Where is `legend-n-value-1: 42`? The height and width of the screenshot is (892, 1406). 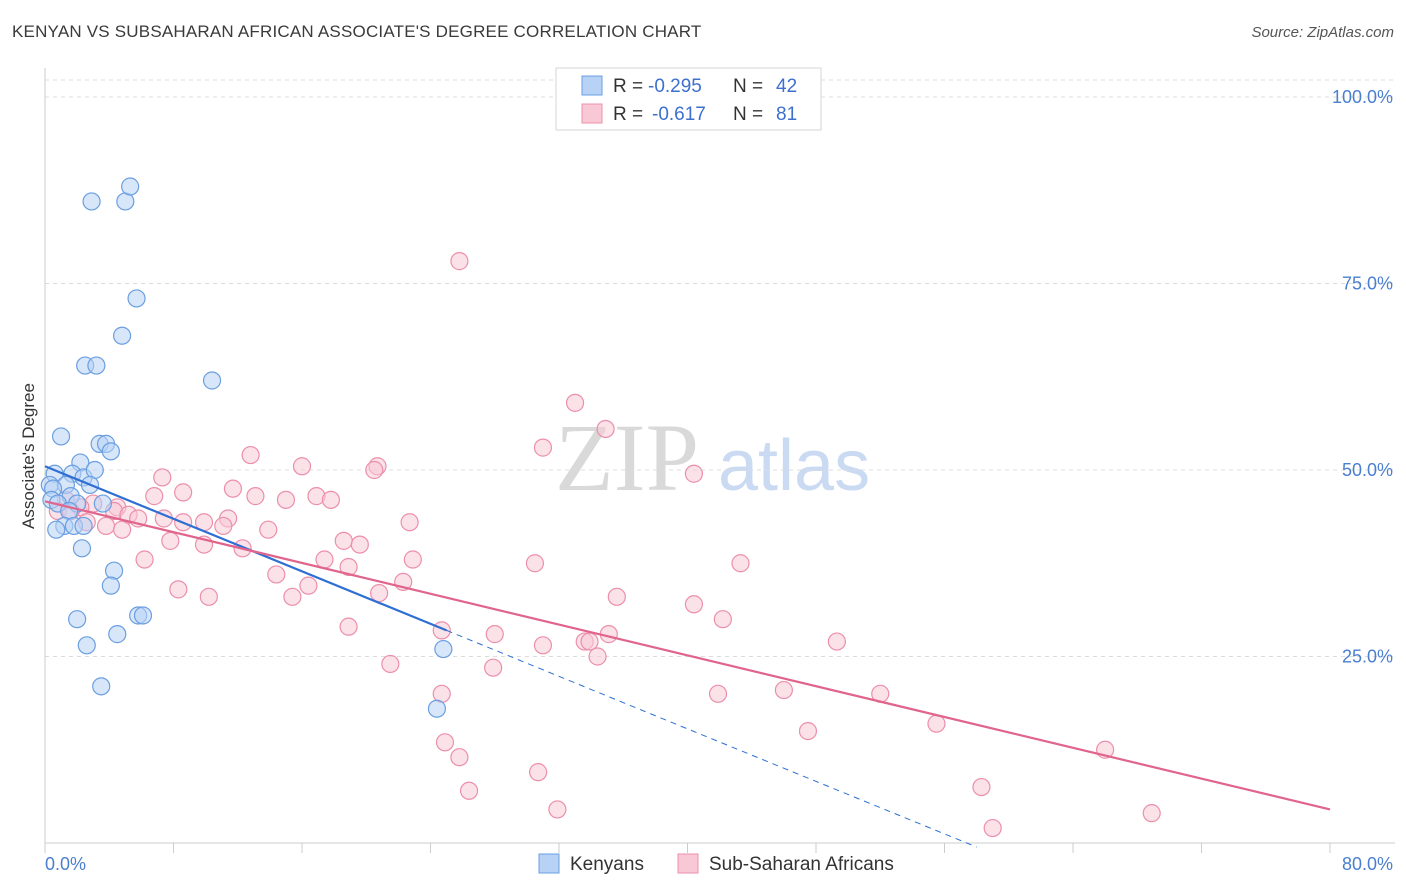 legend-n-value-1: 42 is located at coordinates (786, 86).